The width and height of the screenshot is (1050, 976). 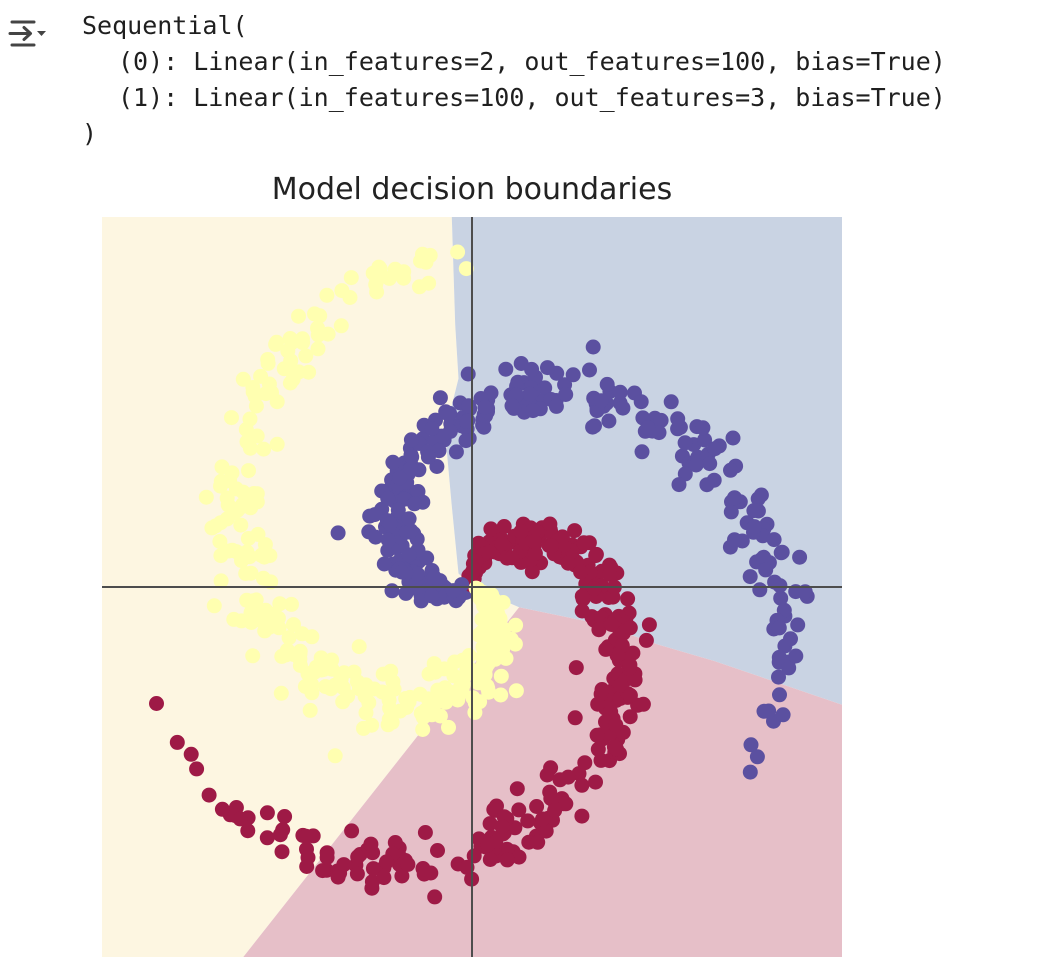 What do you see at coordinates (165, 25) in the screenshot?
I see `model-summary-line: Sequential(` at bounding box center [165, 25].